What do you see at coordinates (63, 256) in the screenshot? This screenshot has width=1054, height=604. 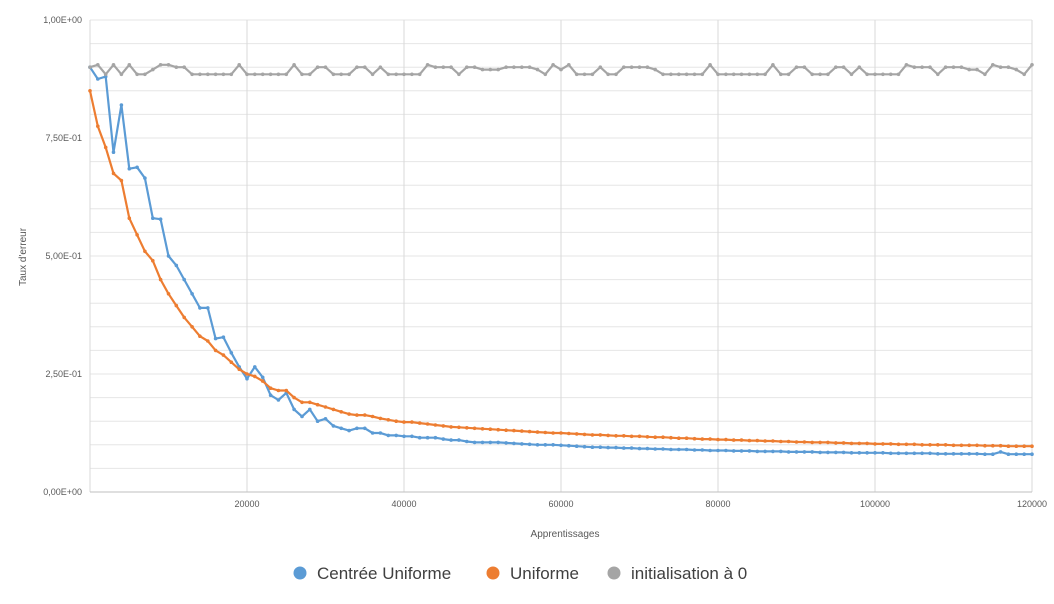 I see `y-tick-label: 5,00E-01` at bounding box center [63, 256].